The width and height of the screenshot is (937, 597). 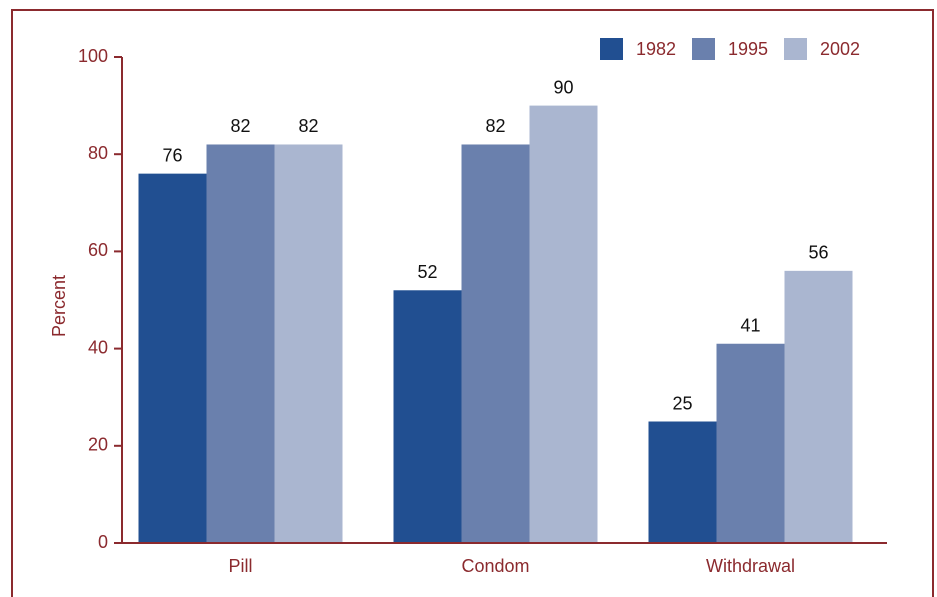 What do you see at coordinates (98, 347) in the screenshot?
I see `y-tick-label: 40` at bounding box center [98, 347].